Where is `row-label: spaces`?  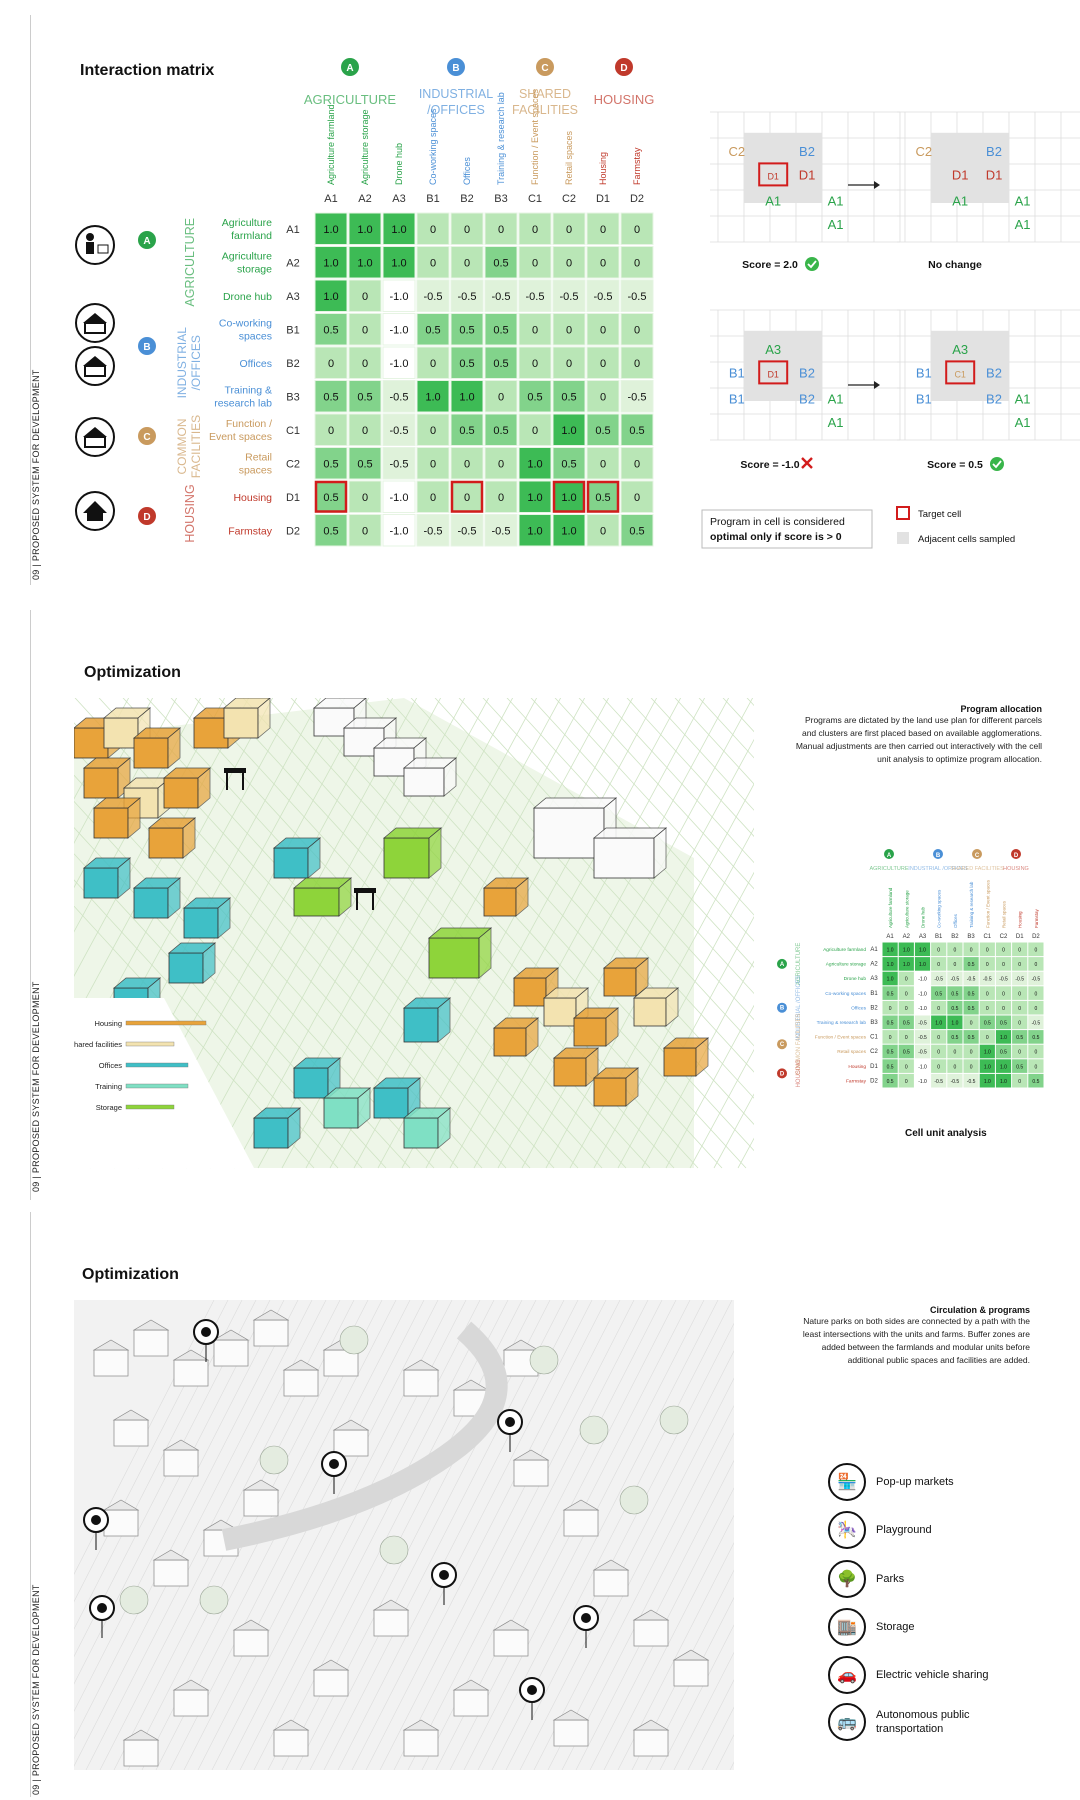 row-label: spaces is located at coordinates (255, 337).